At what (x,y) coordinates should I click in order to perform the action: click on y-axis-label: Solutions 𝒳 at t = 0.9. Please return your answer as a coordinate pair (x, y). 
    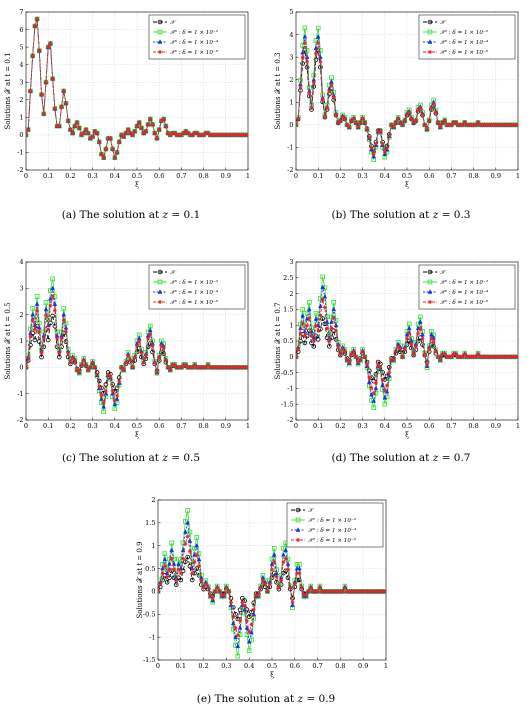
    Looking at the image, I should click on (140, 579).